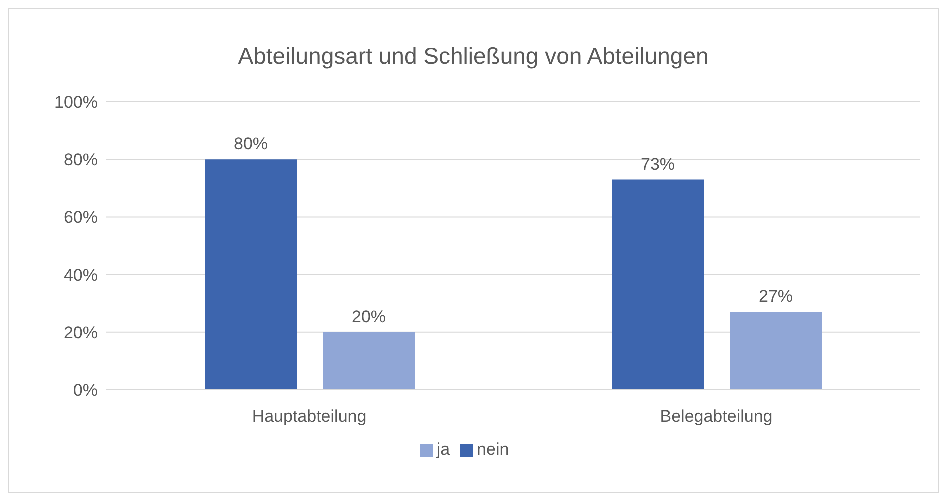  I want to click on legend-label: nein, so click(493, 449).